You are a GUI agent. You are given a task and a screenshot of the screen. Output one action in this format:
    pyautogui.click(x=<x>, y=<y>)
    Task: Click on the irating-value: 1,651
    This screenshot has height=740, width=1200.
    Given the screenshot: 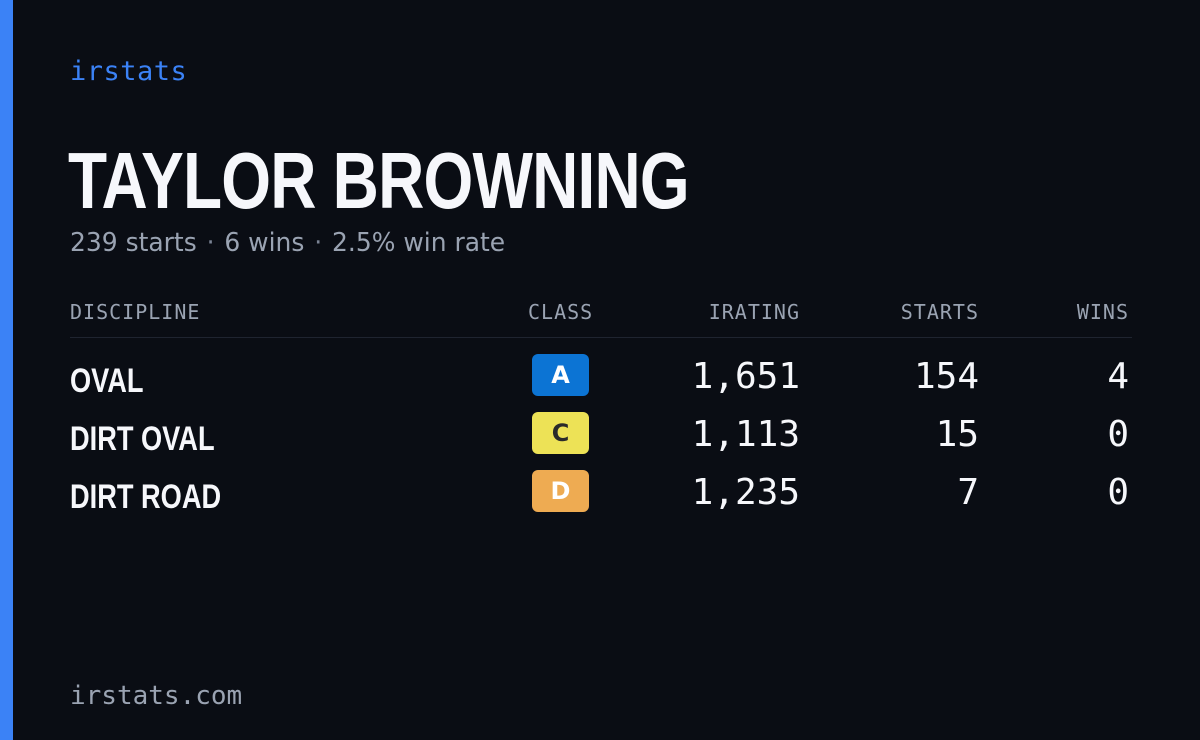 What is the action you would take?
    pyautogui.click(x=745, y=376)
    